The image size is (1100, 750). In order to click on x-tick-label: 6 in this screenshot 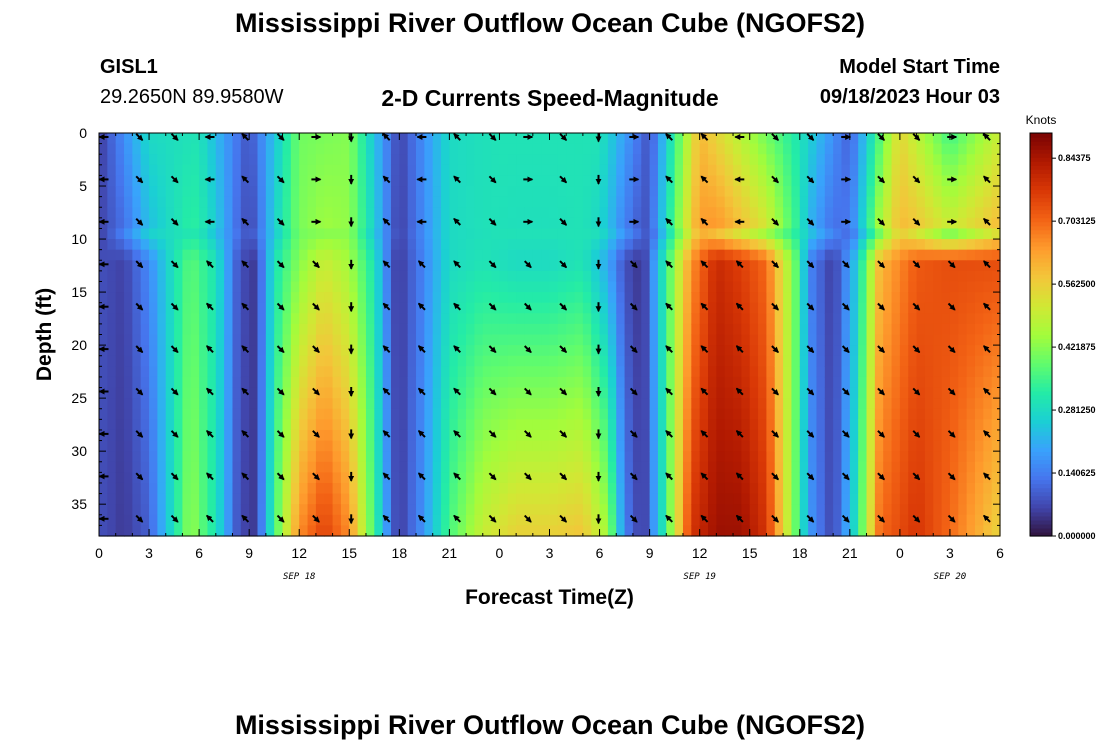, I will do `click(1000, 553)`.